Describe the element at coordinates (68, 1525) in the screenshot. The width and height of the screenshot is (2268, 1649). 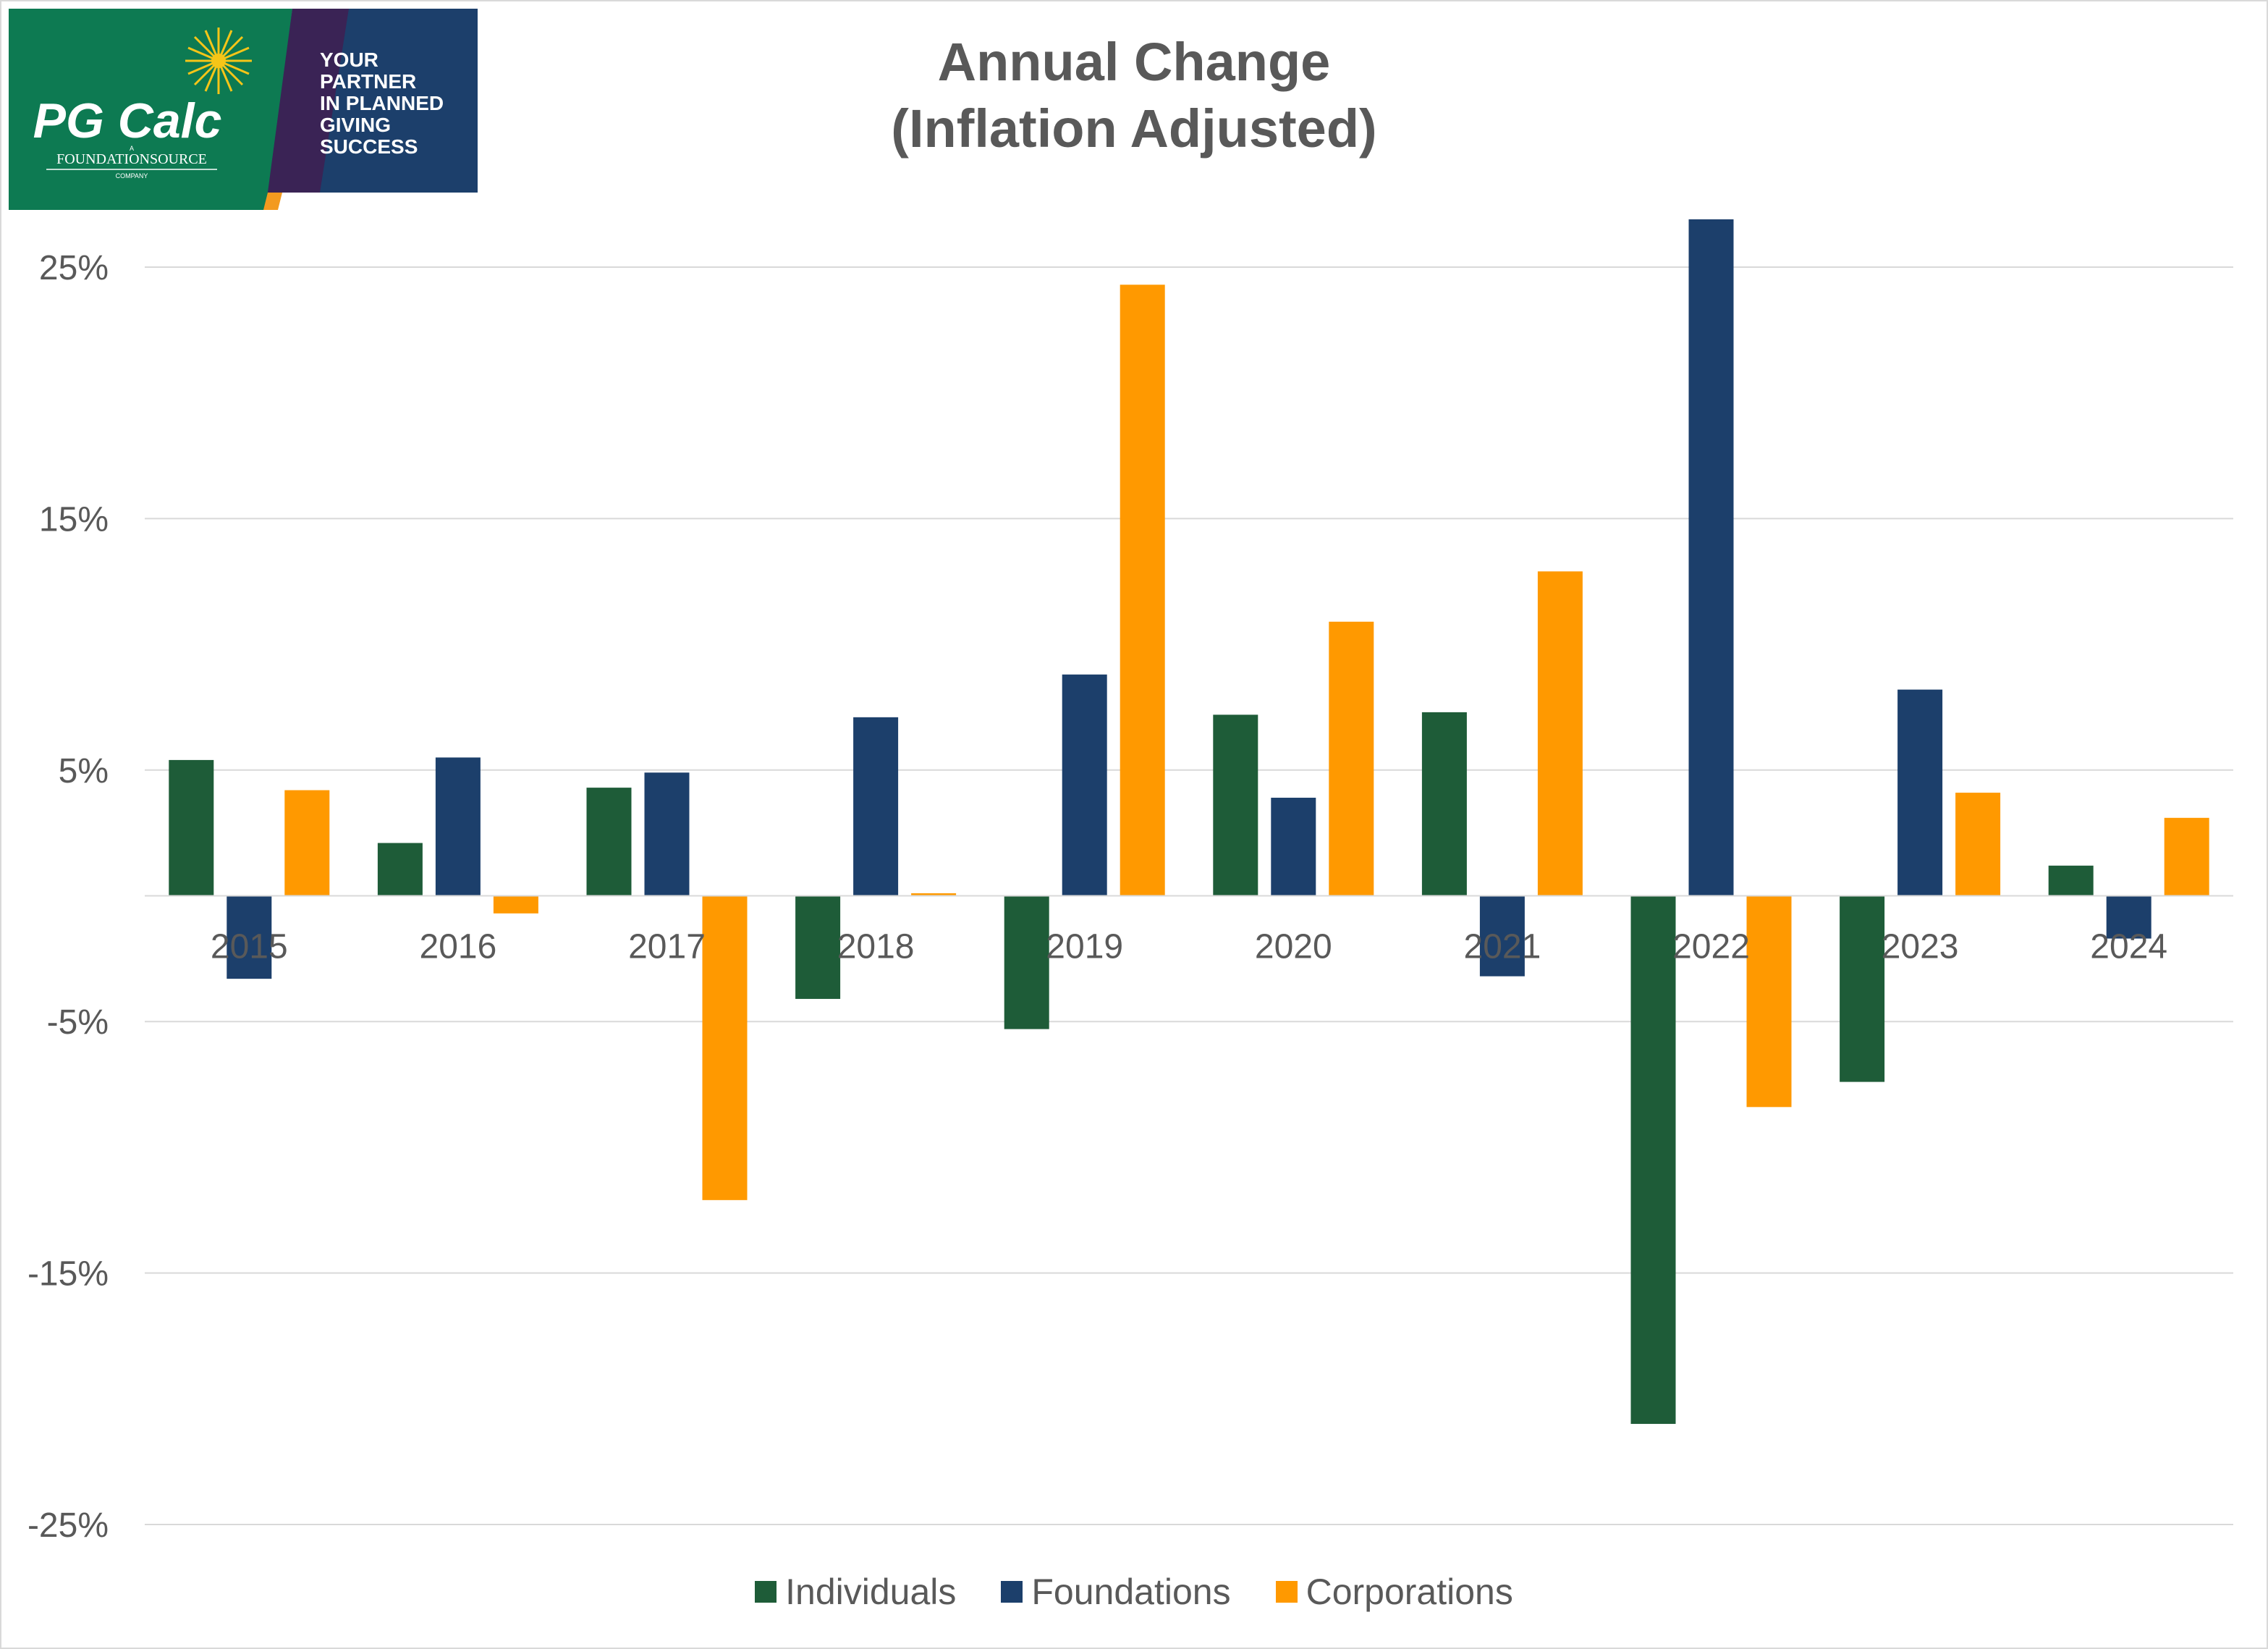
I see `y-tick-label: -25%` at that location.